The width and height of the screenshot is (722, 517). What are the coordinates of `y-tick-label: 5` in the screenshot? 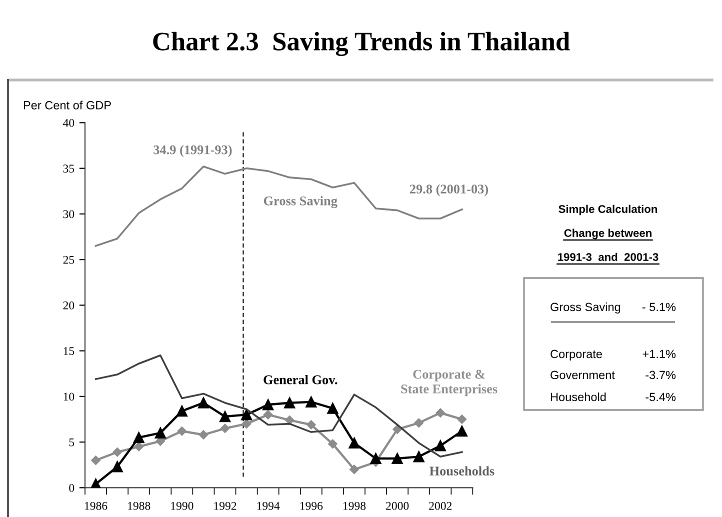 It's located at (71, 442).